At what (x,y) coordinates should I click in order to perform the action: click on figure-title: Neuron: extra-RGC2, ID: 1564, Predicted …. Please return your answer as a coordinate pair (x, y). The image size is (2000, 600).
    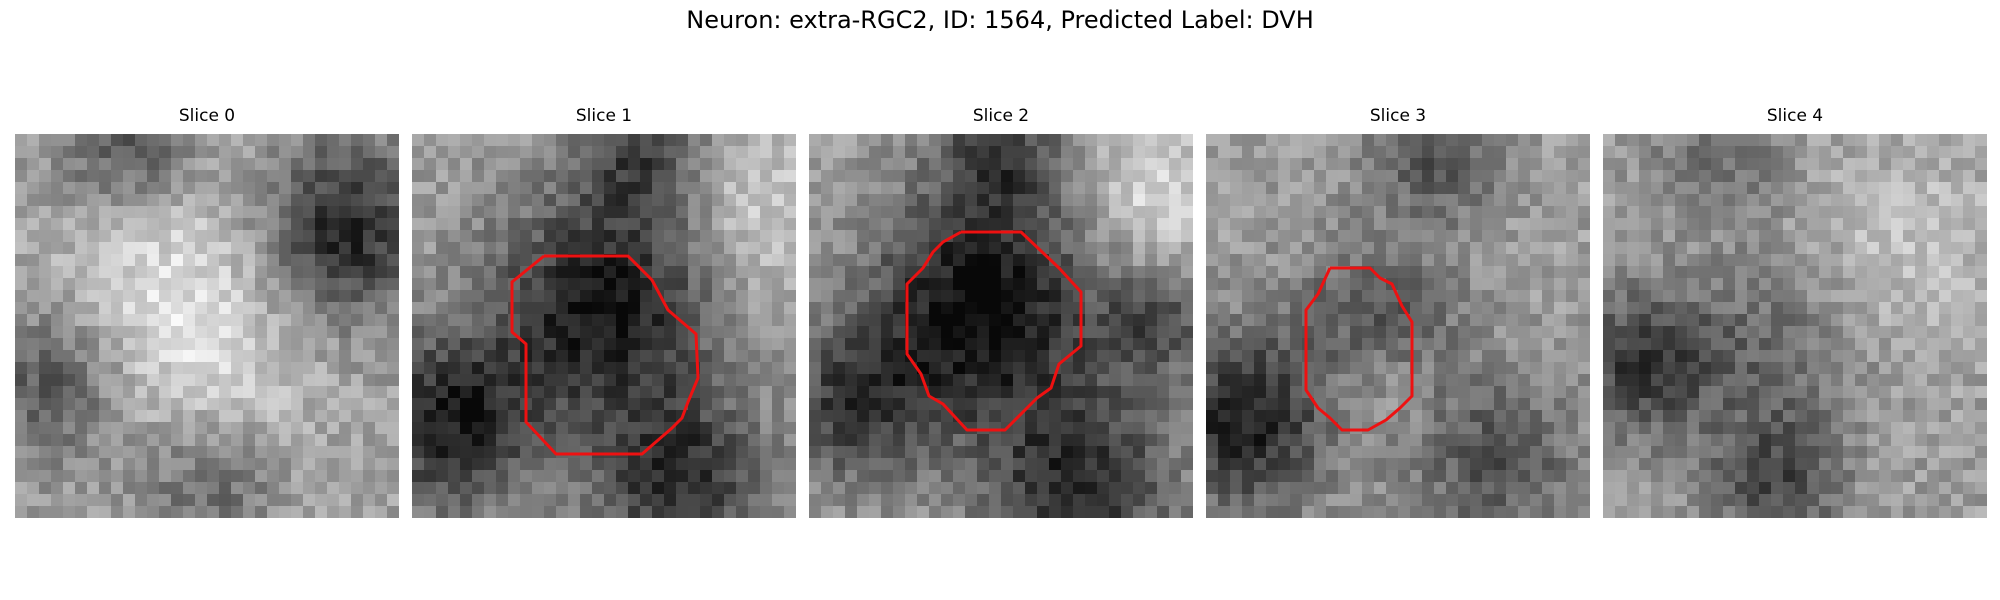
    Looking at the image, I should click on (1000, 20).